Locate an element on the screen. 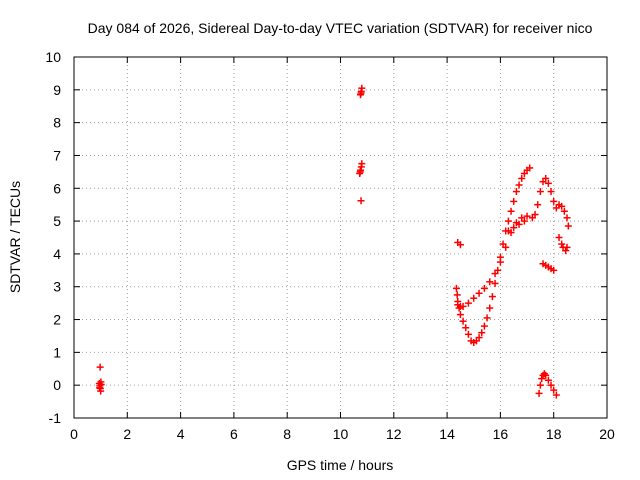 The width and height of the screenshot is (640, 480). x-tick-label: 20 is located at coordinates (607, 434).